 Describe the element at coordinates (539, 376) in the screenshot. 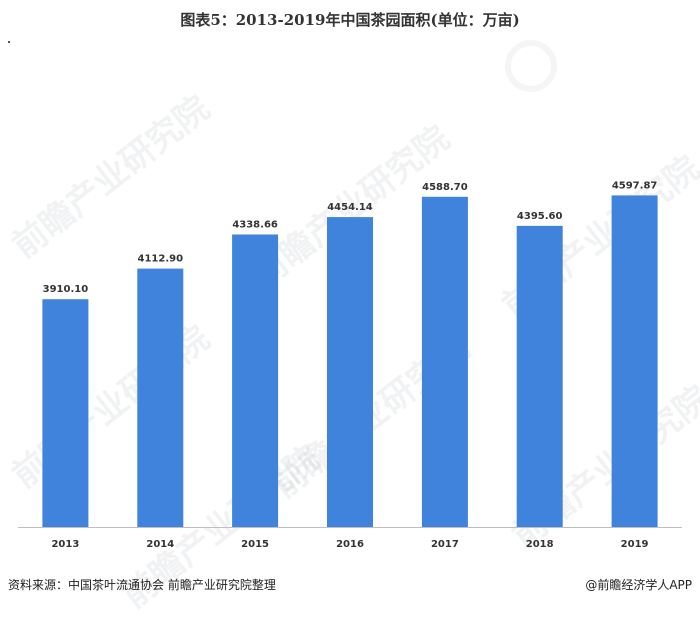

I see `bar-2018` at that location.